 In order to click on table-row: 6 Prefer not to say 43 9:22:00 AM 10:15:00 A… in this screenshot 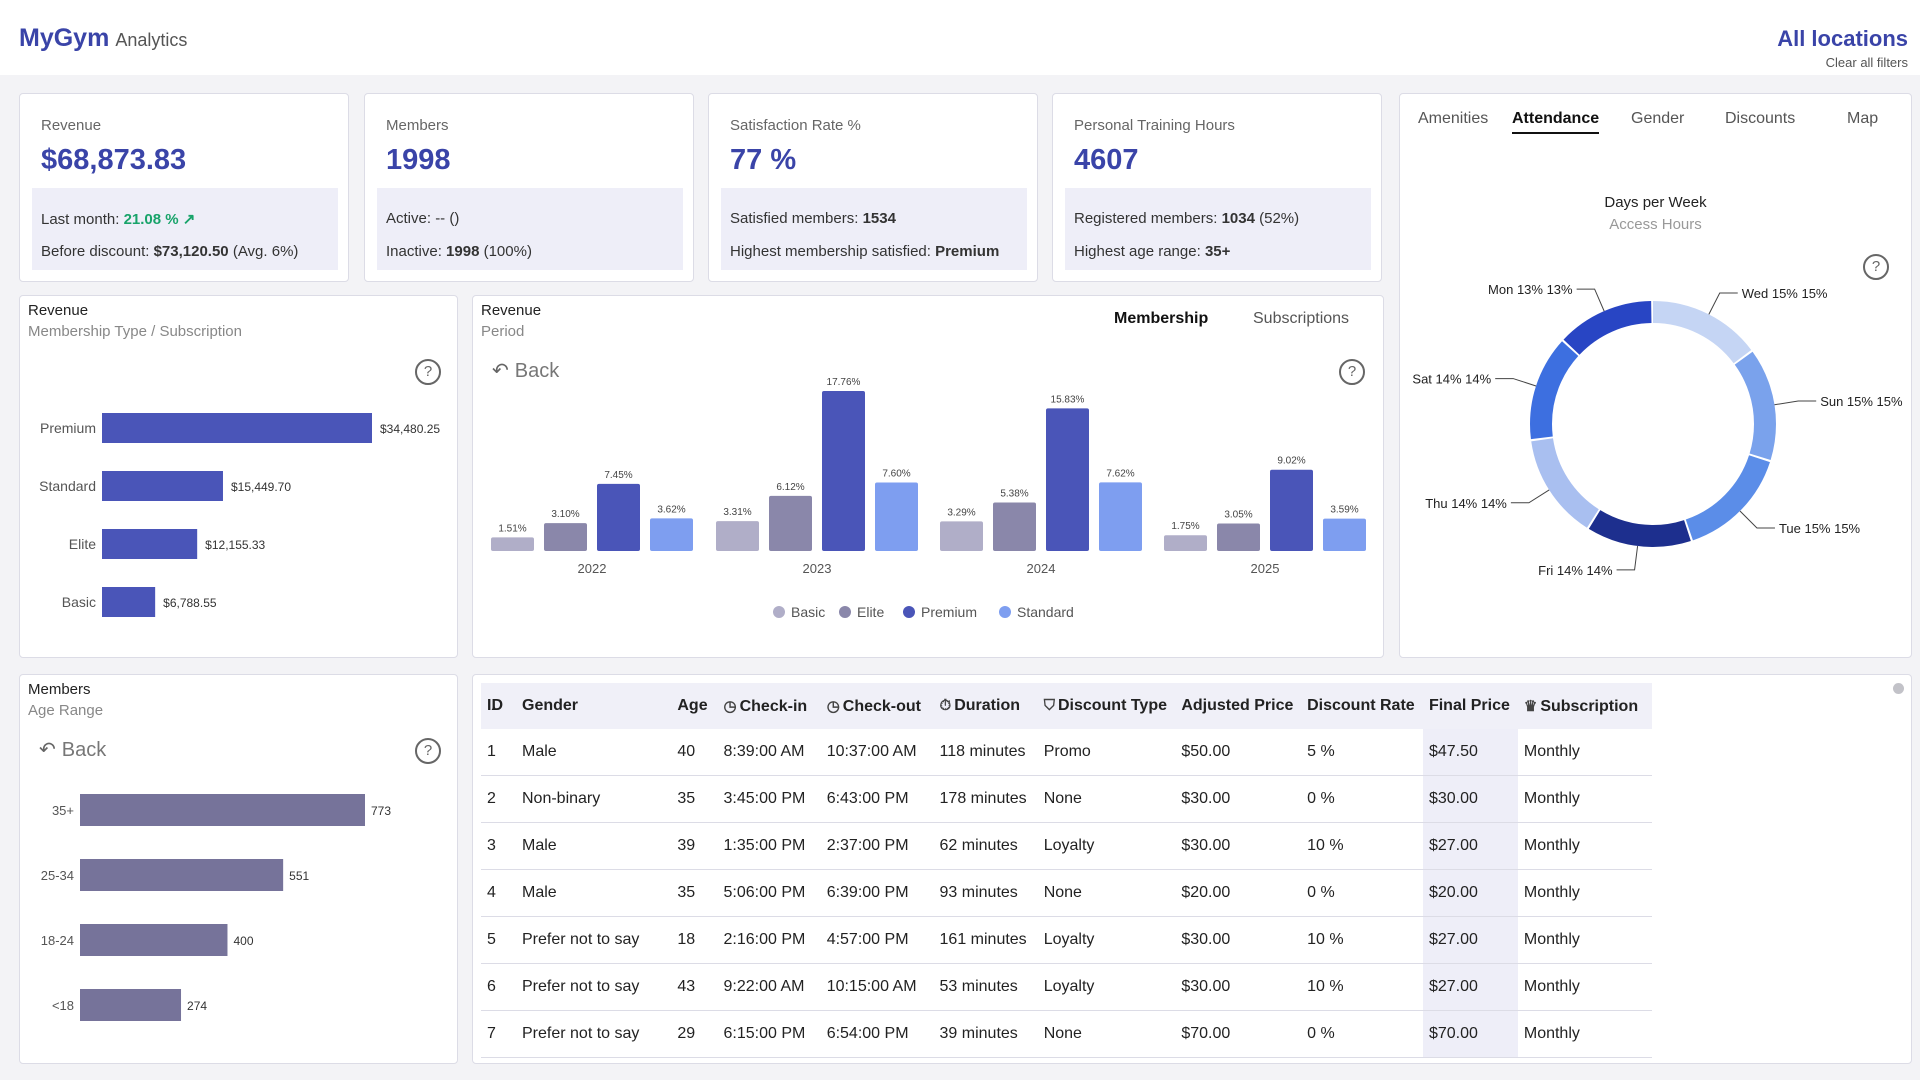, I will do `click(1066, 987)`.